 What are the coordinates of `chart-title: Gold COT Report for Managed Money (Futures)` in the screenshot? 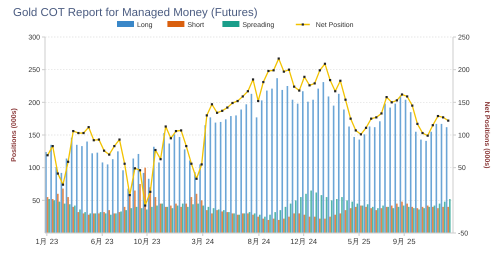 It's located at (135, 13).